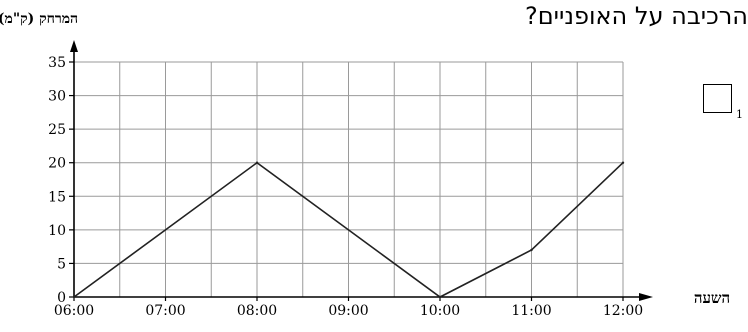  Describe the element at coordinates (165, 311) in the screenshot. I see `x-tick-label: 07:00` at that location.